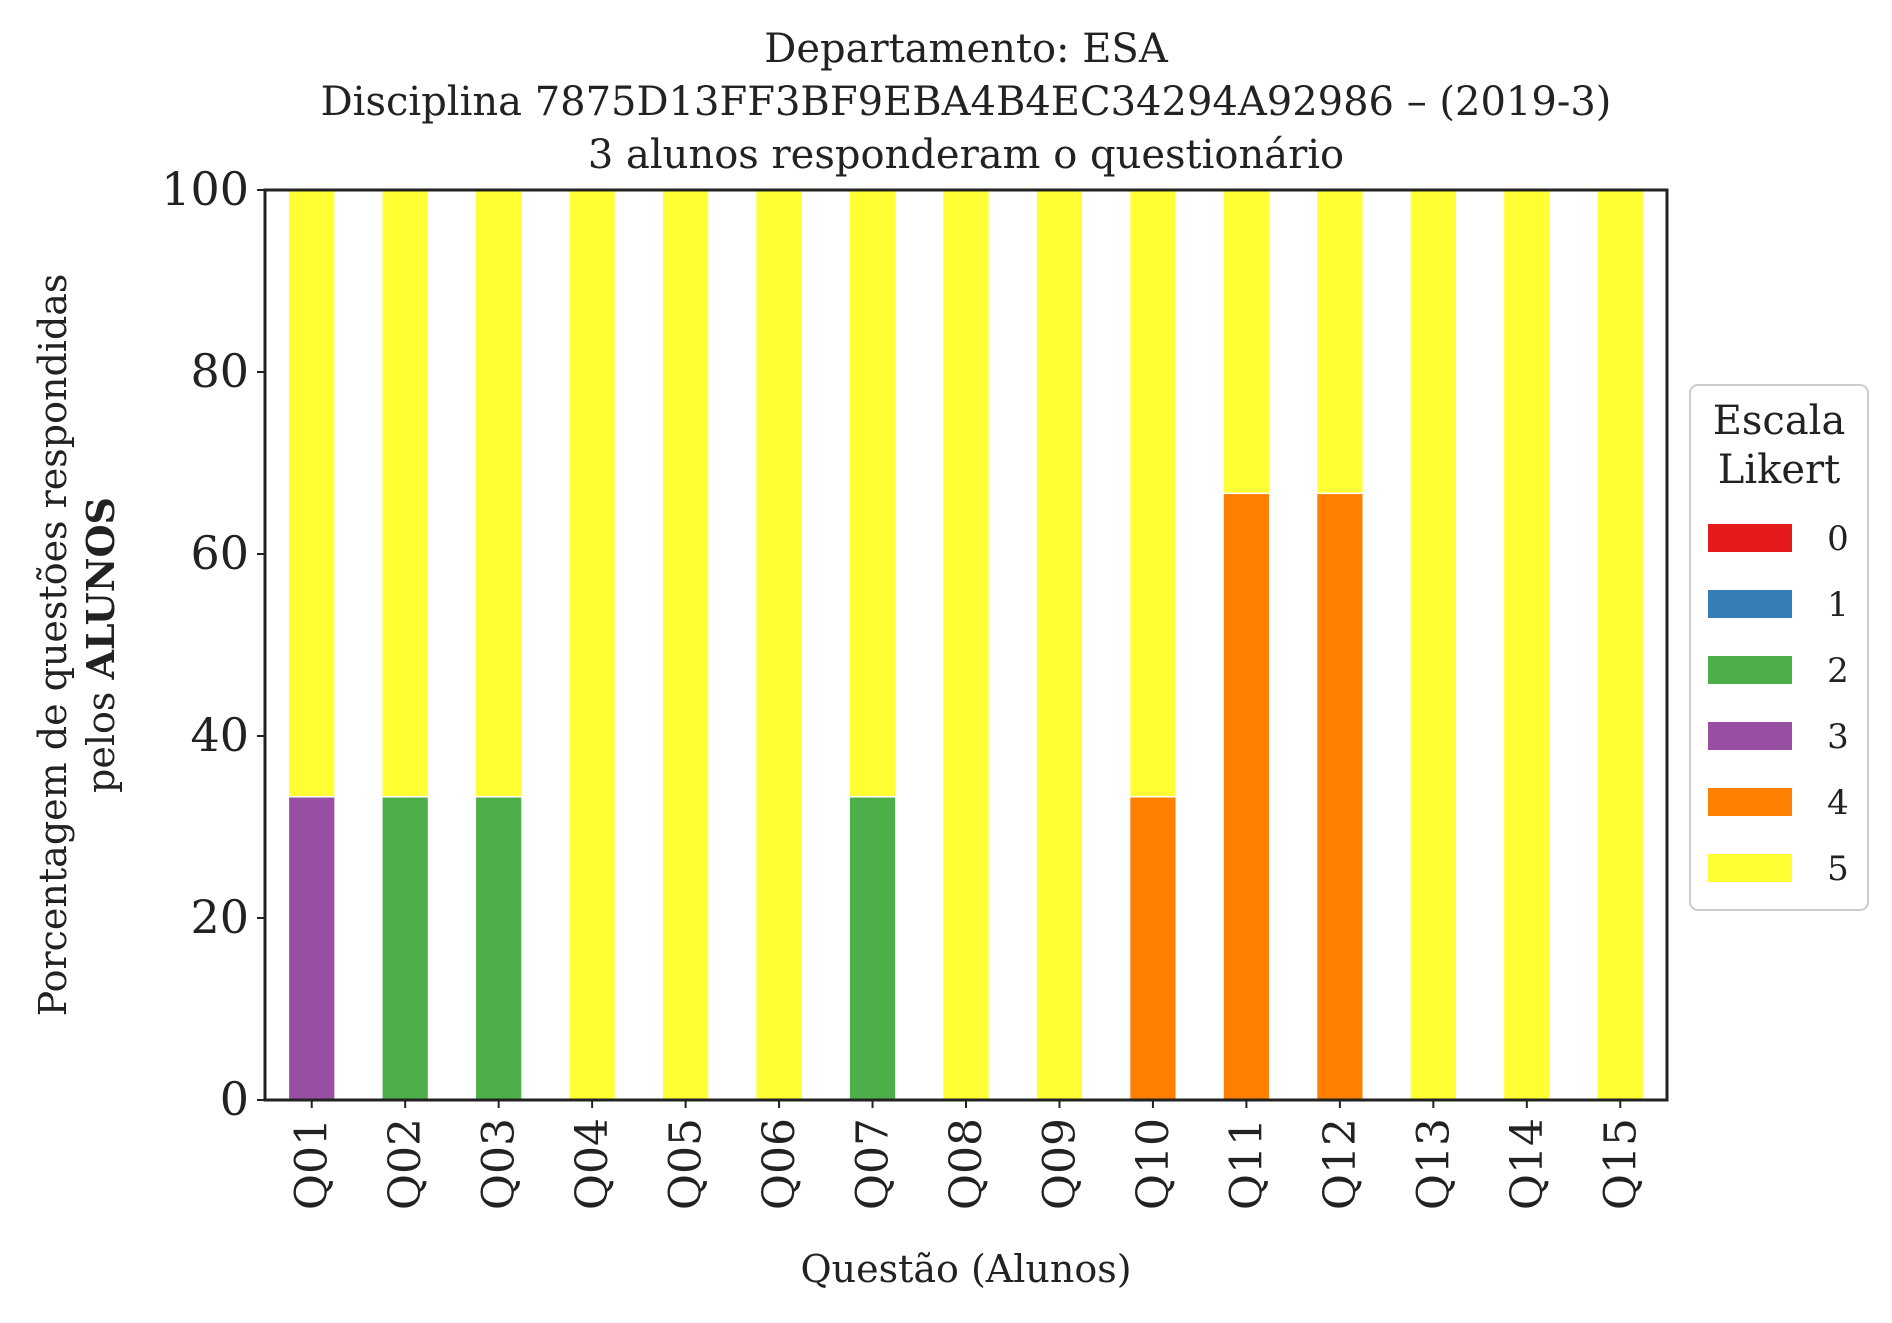 Image resolution: width=1892 pixels, height=1323 pixels. I want to click on x-axis-label: Questão (Alunos), so click(965, 1269).